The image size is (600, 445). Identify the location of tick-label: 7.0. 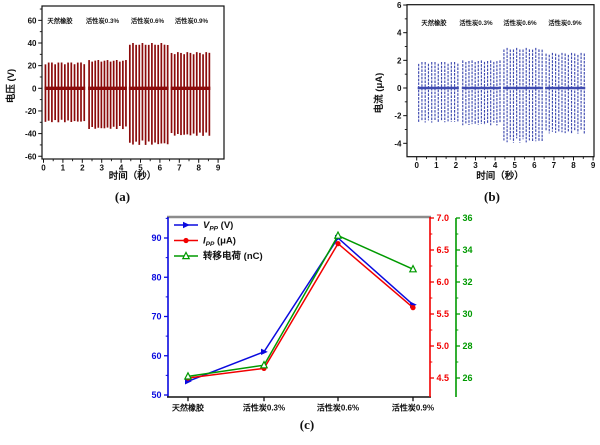
(443, 218).